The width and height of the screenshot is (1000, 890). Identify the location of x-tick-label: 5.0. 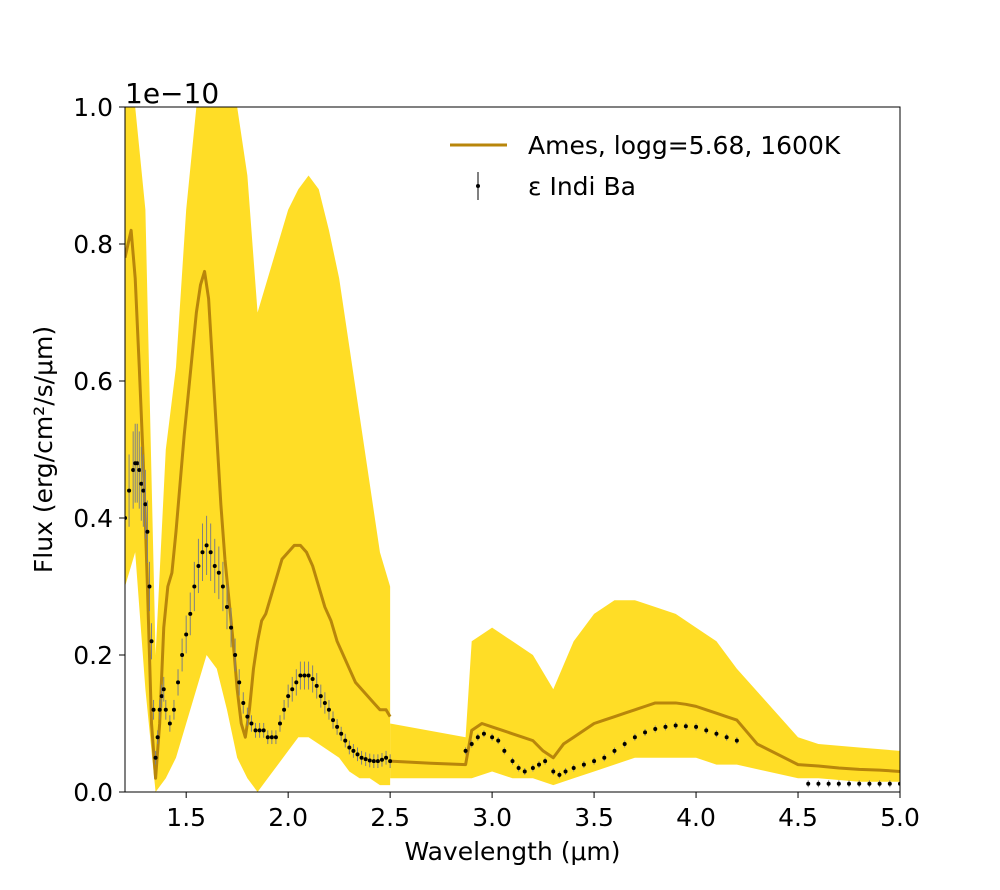
(900, 817).